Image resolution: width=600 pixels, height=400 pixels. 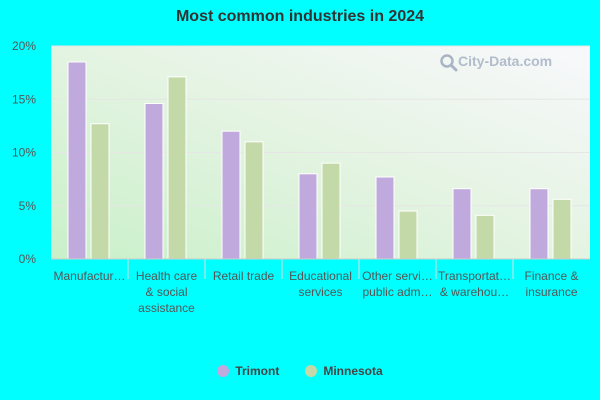 What do you see at coordinates (24, 46) in the screenshot?
I see `y-tick-label: 20%` at bounding box center [24, 46].